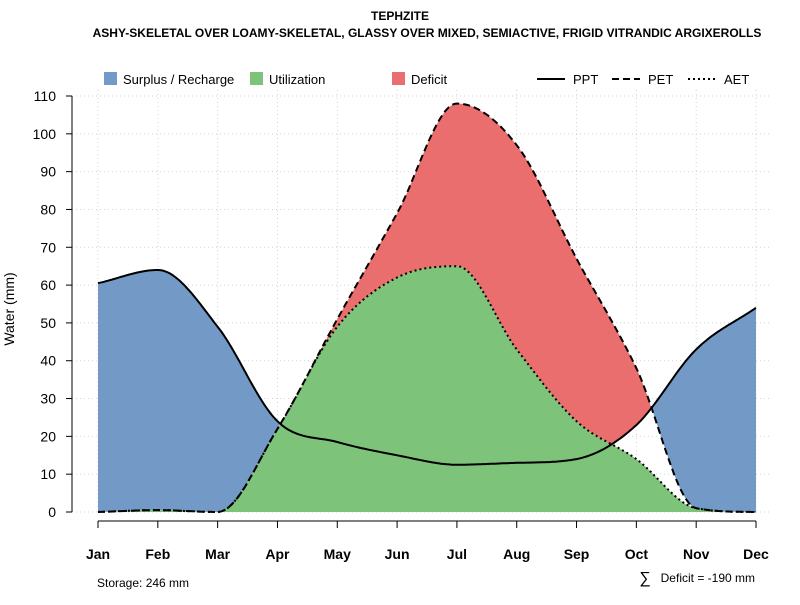 The image size is (800, 605). What do you see at coordinates (400, 16) in the screenshot?
I see `chart-title: TEPHZITE` at bounding box center [400, 16].